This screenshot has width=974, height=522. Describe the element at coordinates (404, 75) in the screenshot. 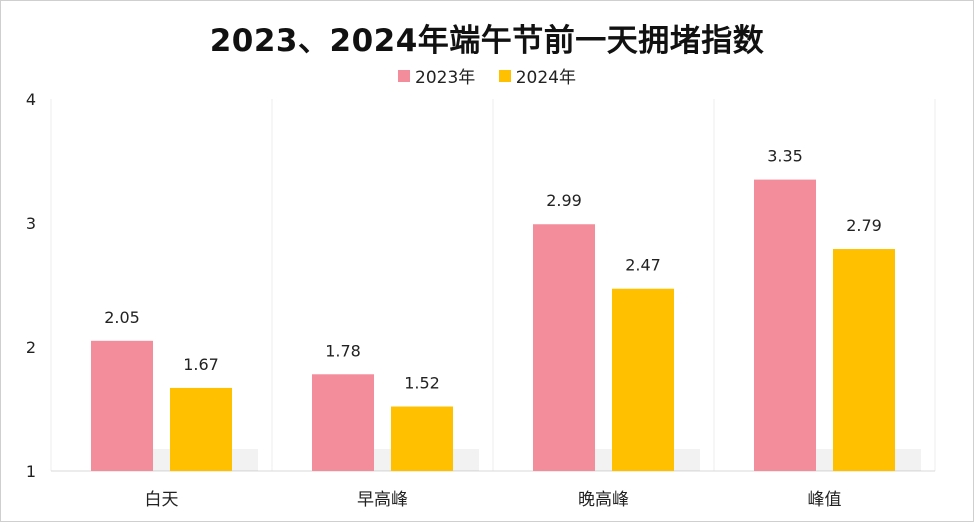

I see `legend-swatch-2023` at that location.